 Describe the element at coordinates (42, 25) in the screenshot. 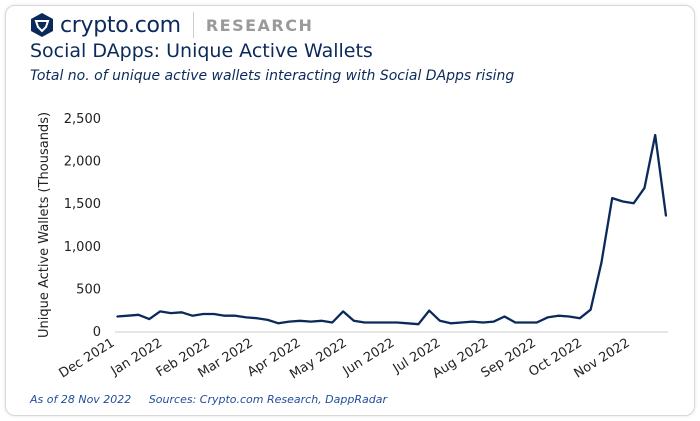

I see `crypto-com-logo-icon` at that location.